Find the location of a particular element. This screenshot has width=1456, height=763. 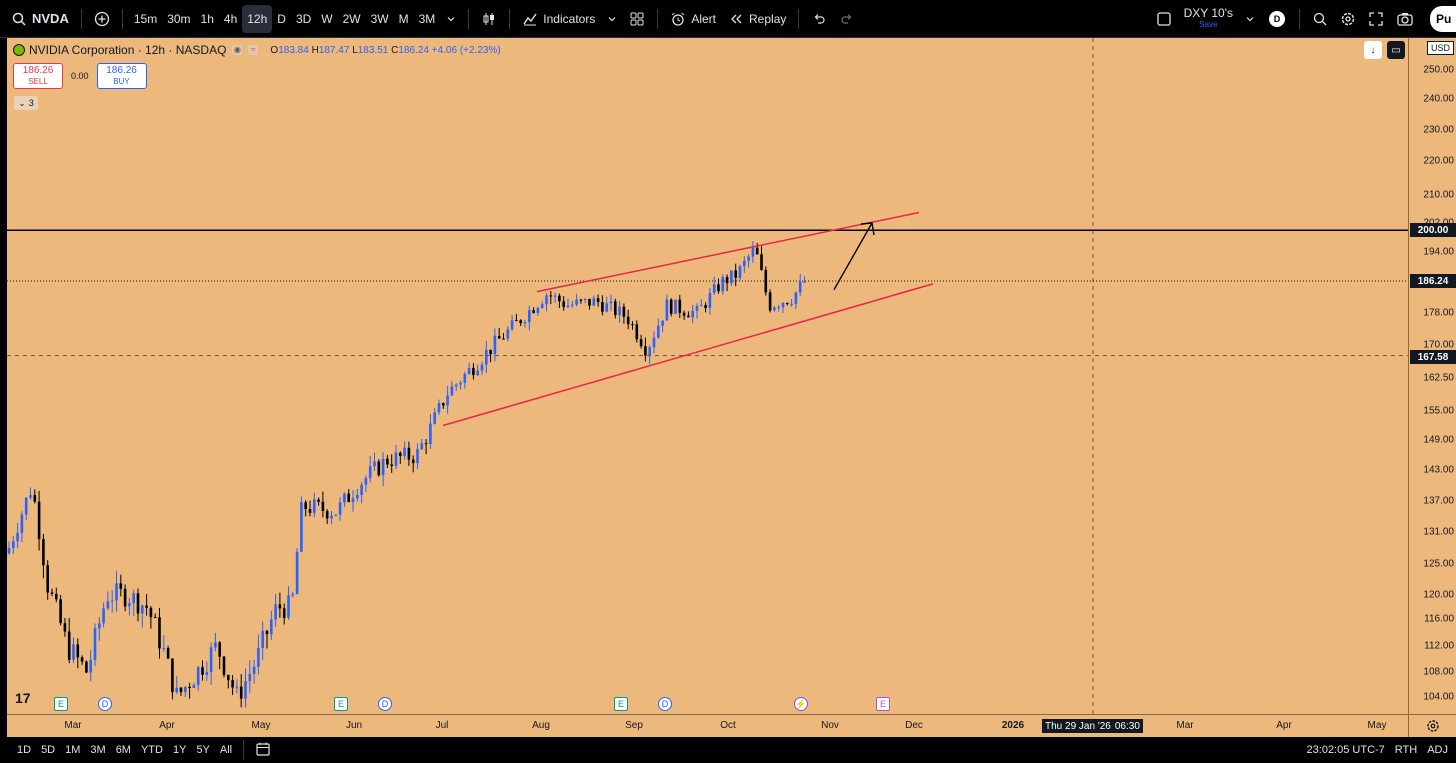

timeframe-3d: 3D is located at coordinates (303, 18).